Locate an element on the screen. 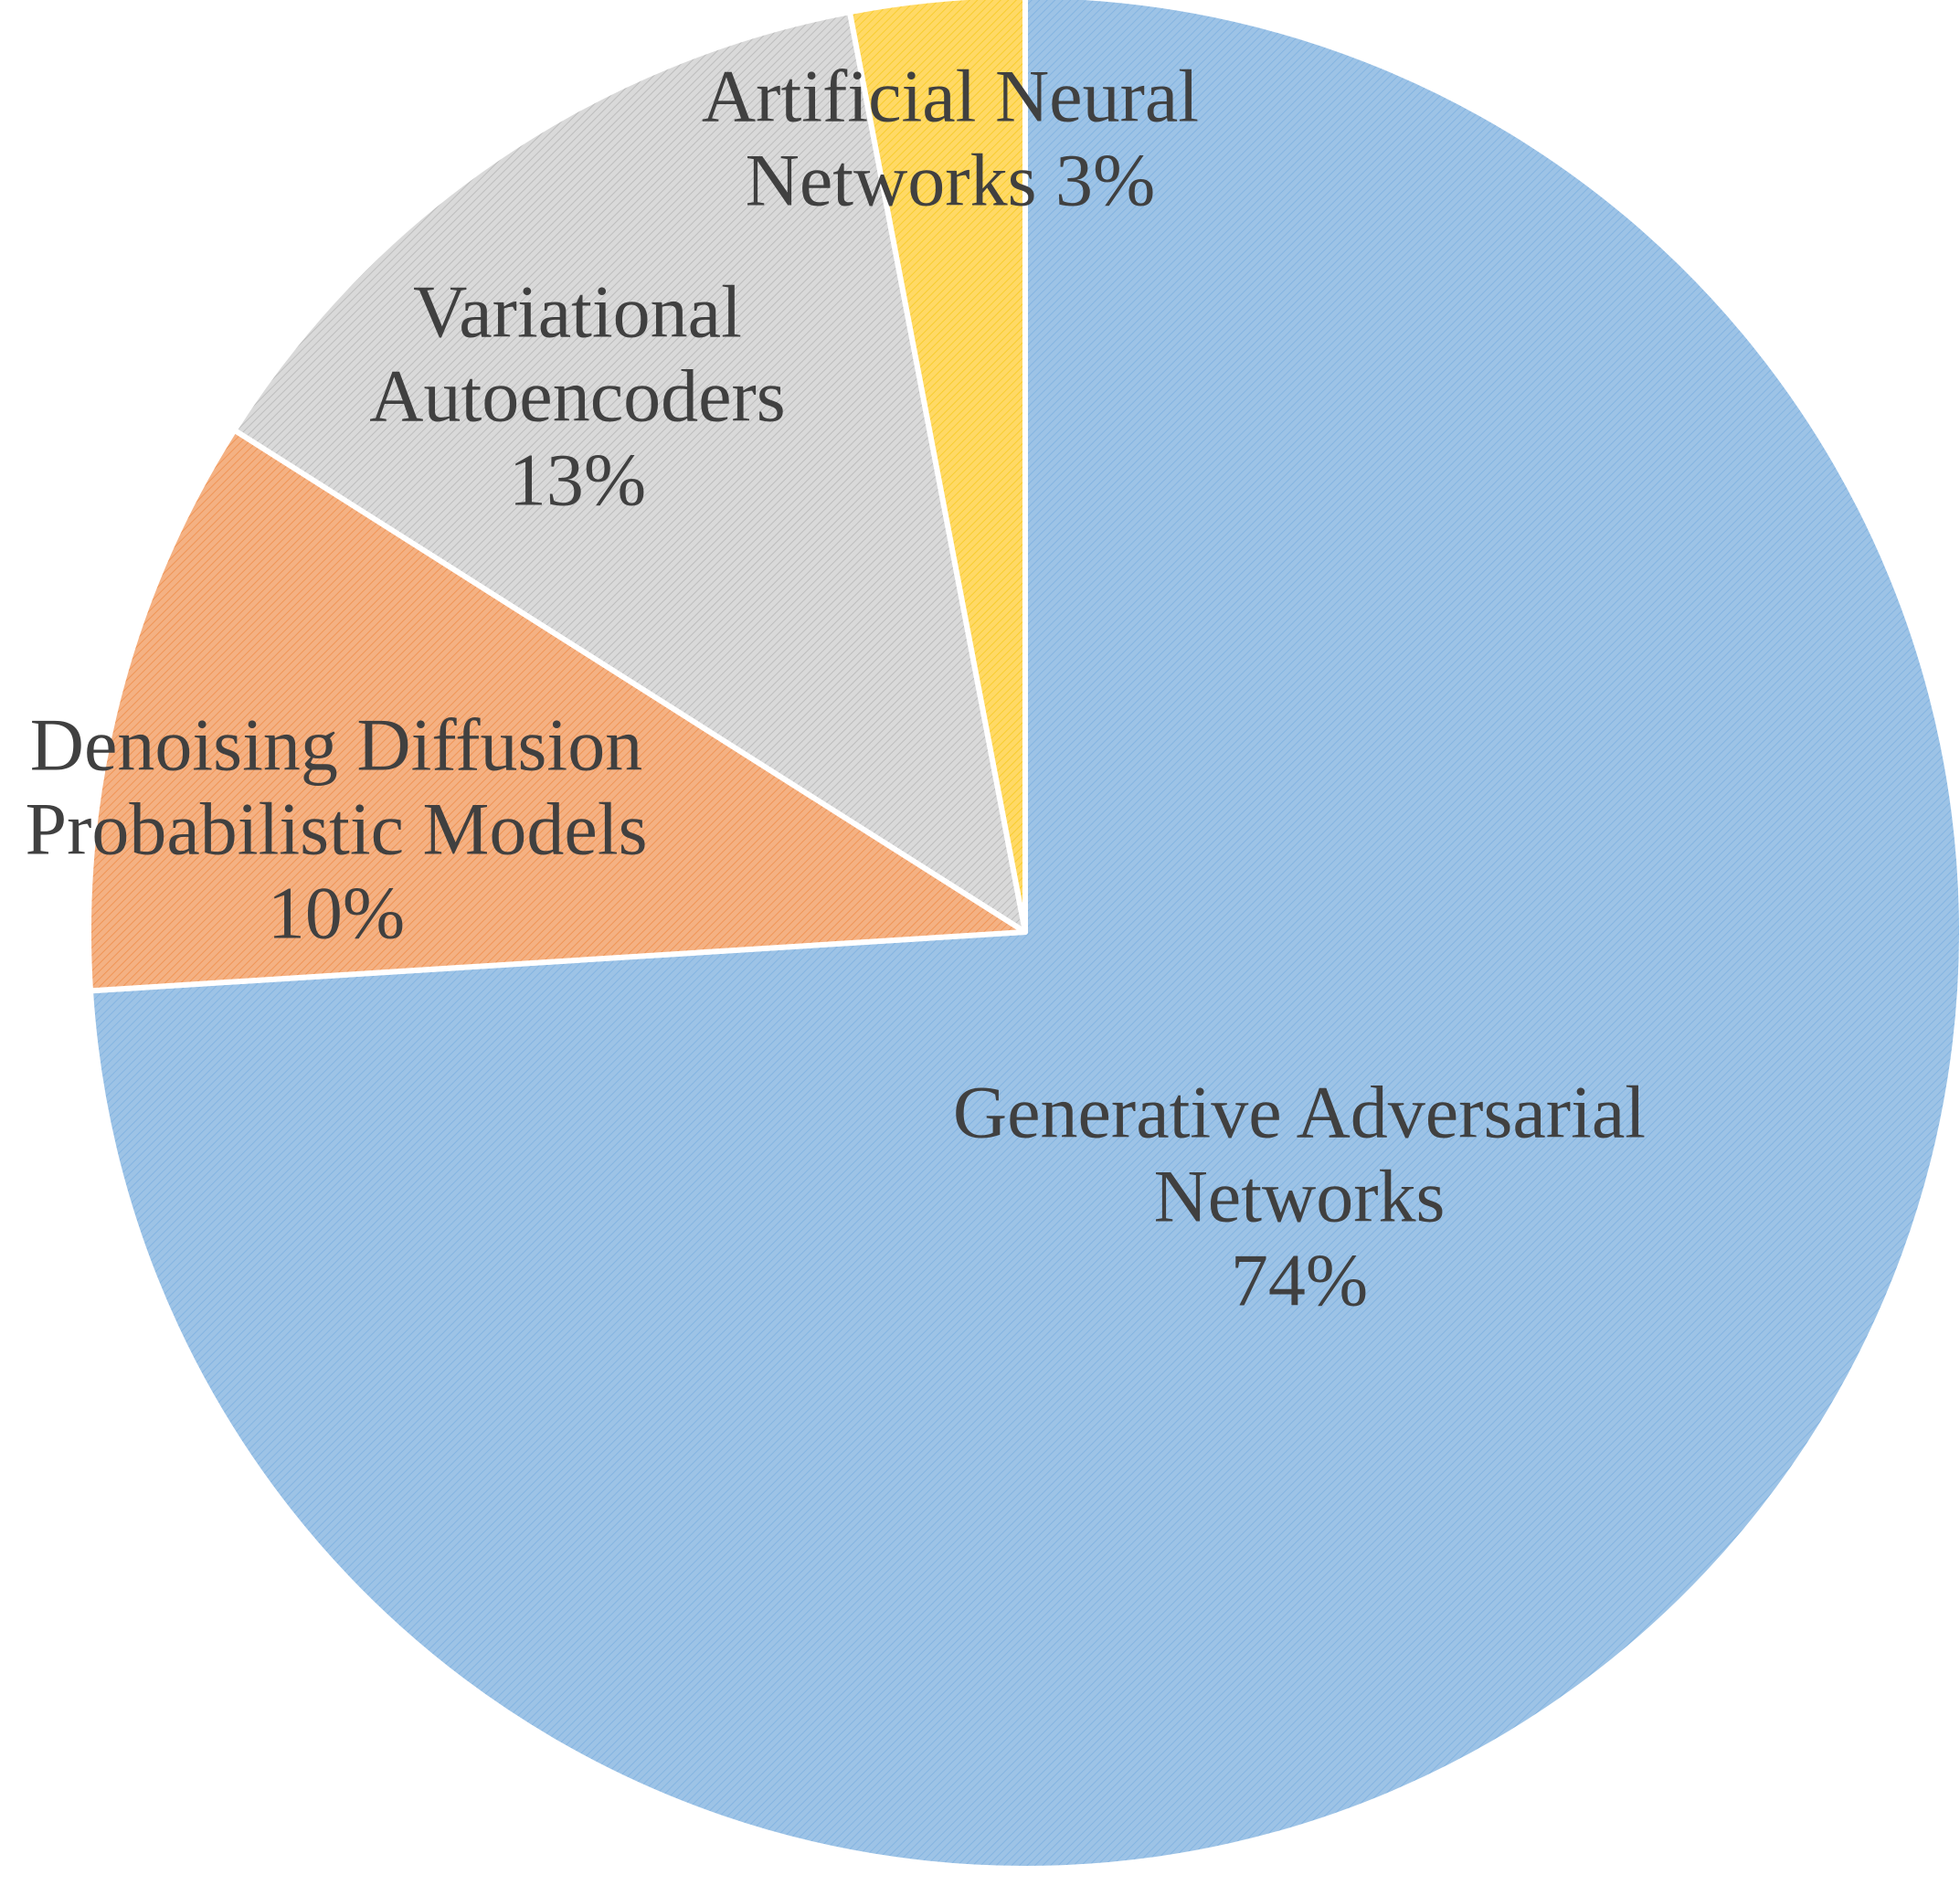 The image size is (1960, 1896). data-label-line: Artificial Neural is located at coordinates (951, 96).